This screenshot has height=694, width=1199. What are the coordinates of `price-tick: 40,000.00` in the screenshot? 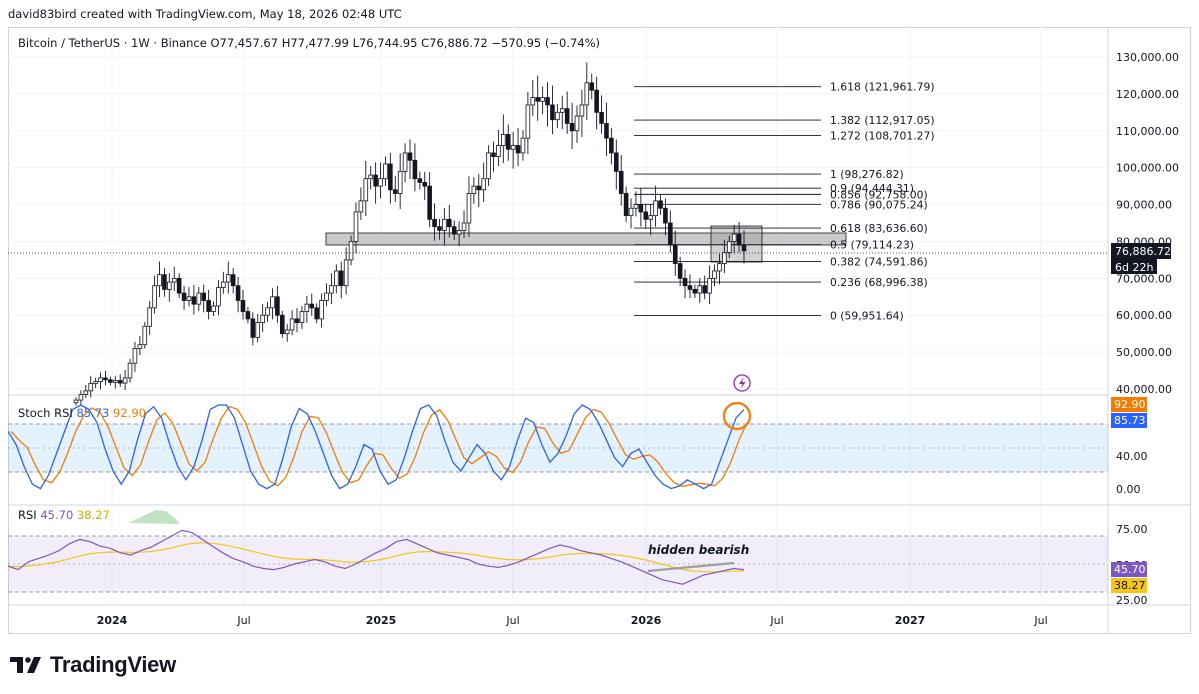 It's located at (1144, 389).